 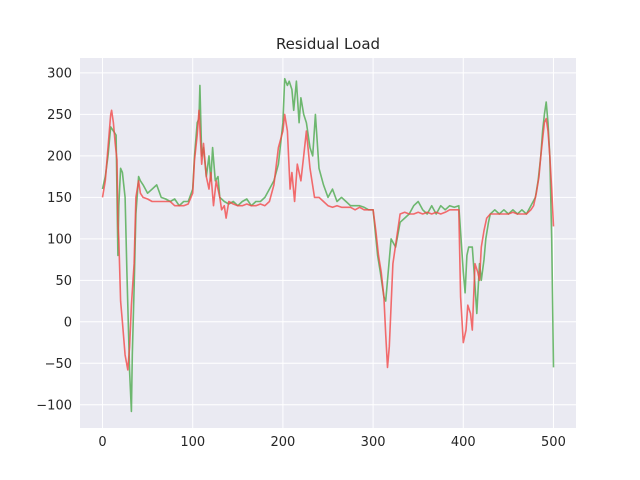 I want to click on y-axis-ticks: −100 −50 0 50 100 150 200 250 300, so click(x=54, y=239).